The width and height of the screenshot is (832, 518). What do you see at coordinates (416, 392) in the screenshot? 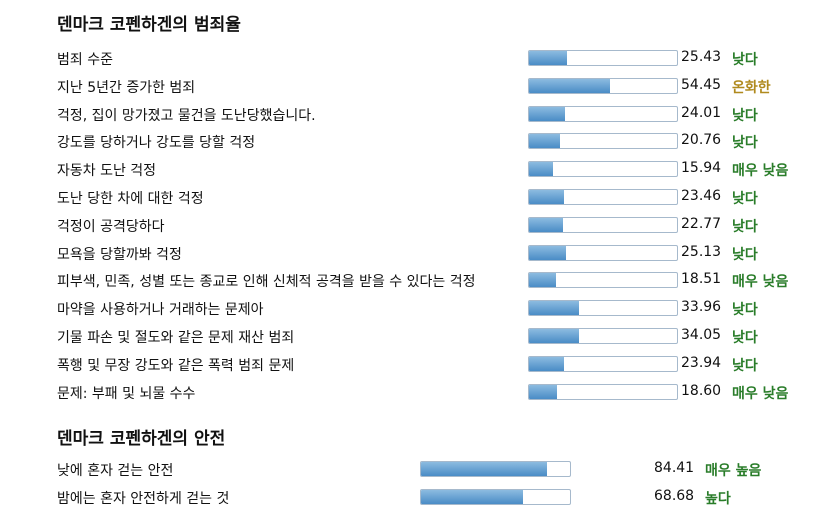
I see `index-row: 문제: 부패 및 뇌물 수수 18.60 매우 낮음` at bounding box center [416, 392].